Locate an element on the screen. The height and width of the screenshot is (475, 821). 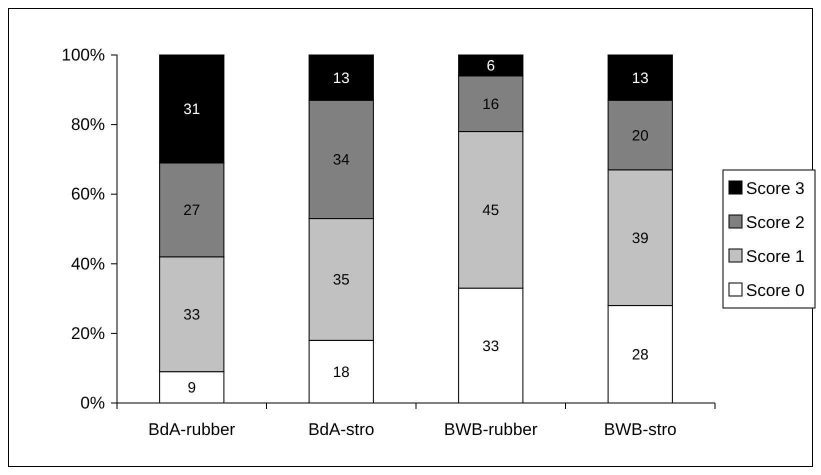
x-tick-label: BdA-rubber is located at coordinates (192, 430).